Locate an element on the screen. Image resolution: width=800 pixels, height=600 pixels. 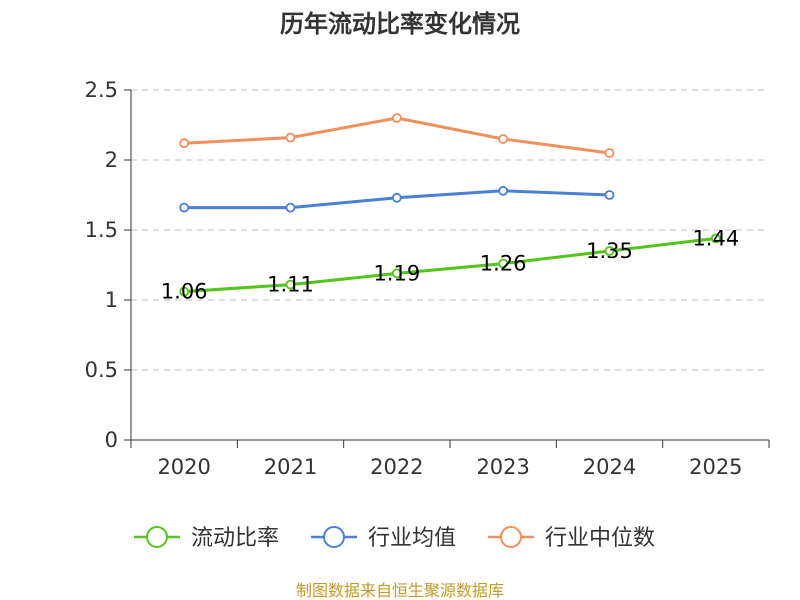
legend-label: 行业中位数 is located at coordinates (600, 538).